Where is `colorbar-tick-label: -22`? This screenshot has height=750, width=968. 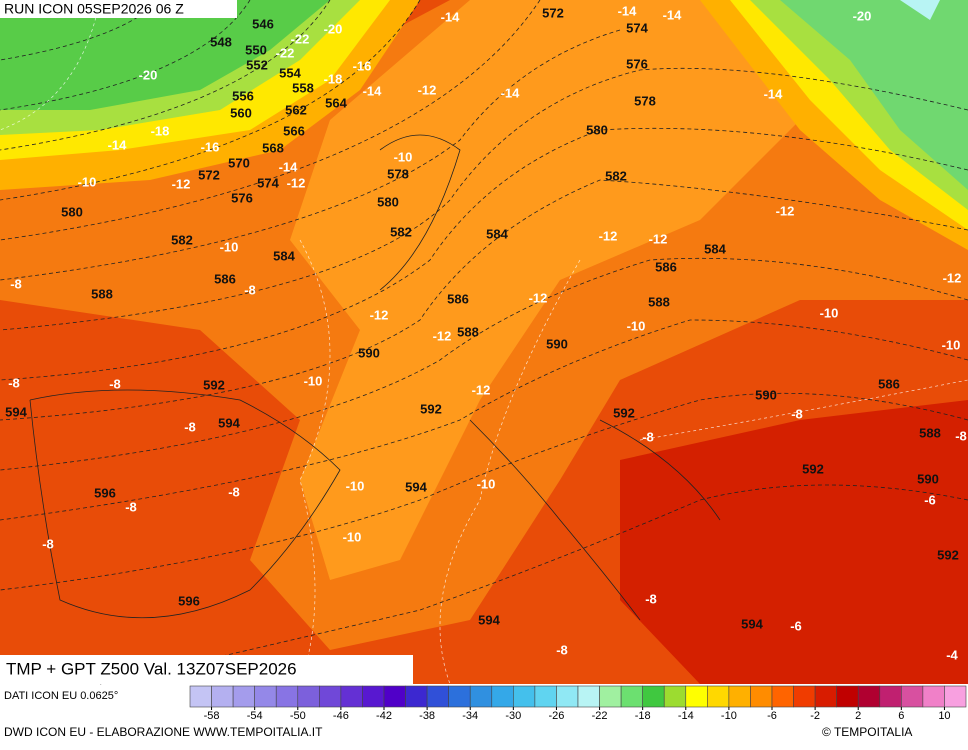 colorbar-tick-label: -22 is located at coordinates (600, 716).